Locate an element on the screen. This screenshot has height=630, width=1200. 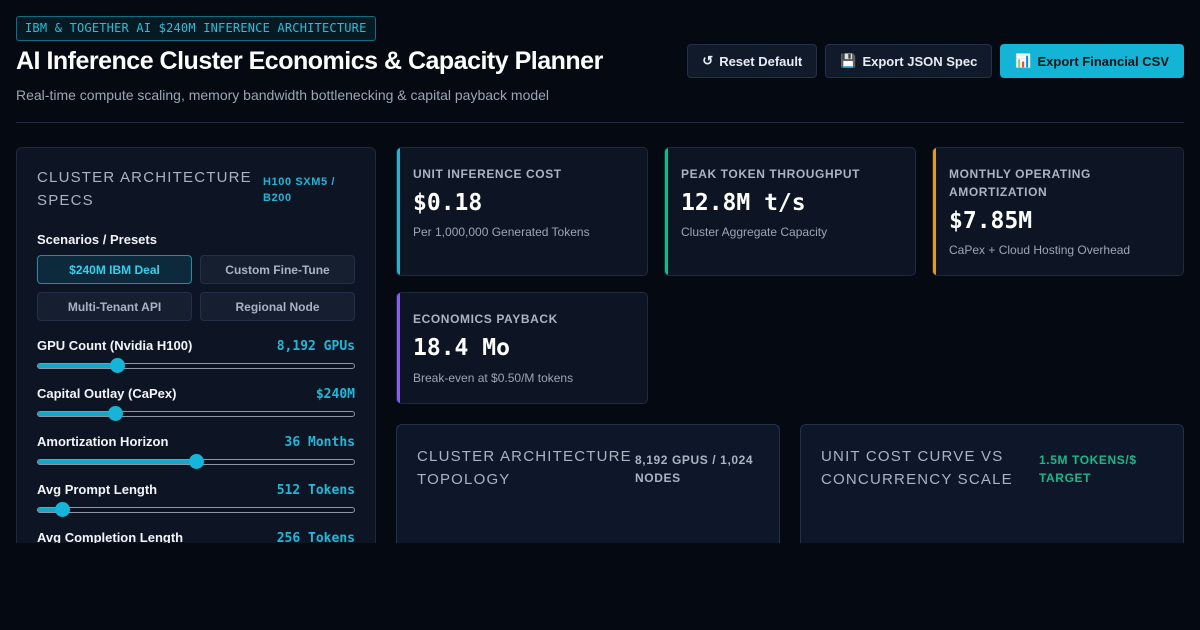
amortization-slider-row: Amortization Horizon 36 Months is located at coordinates (196, 451).